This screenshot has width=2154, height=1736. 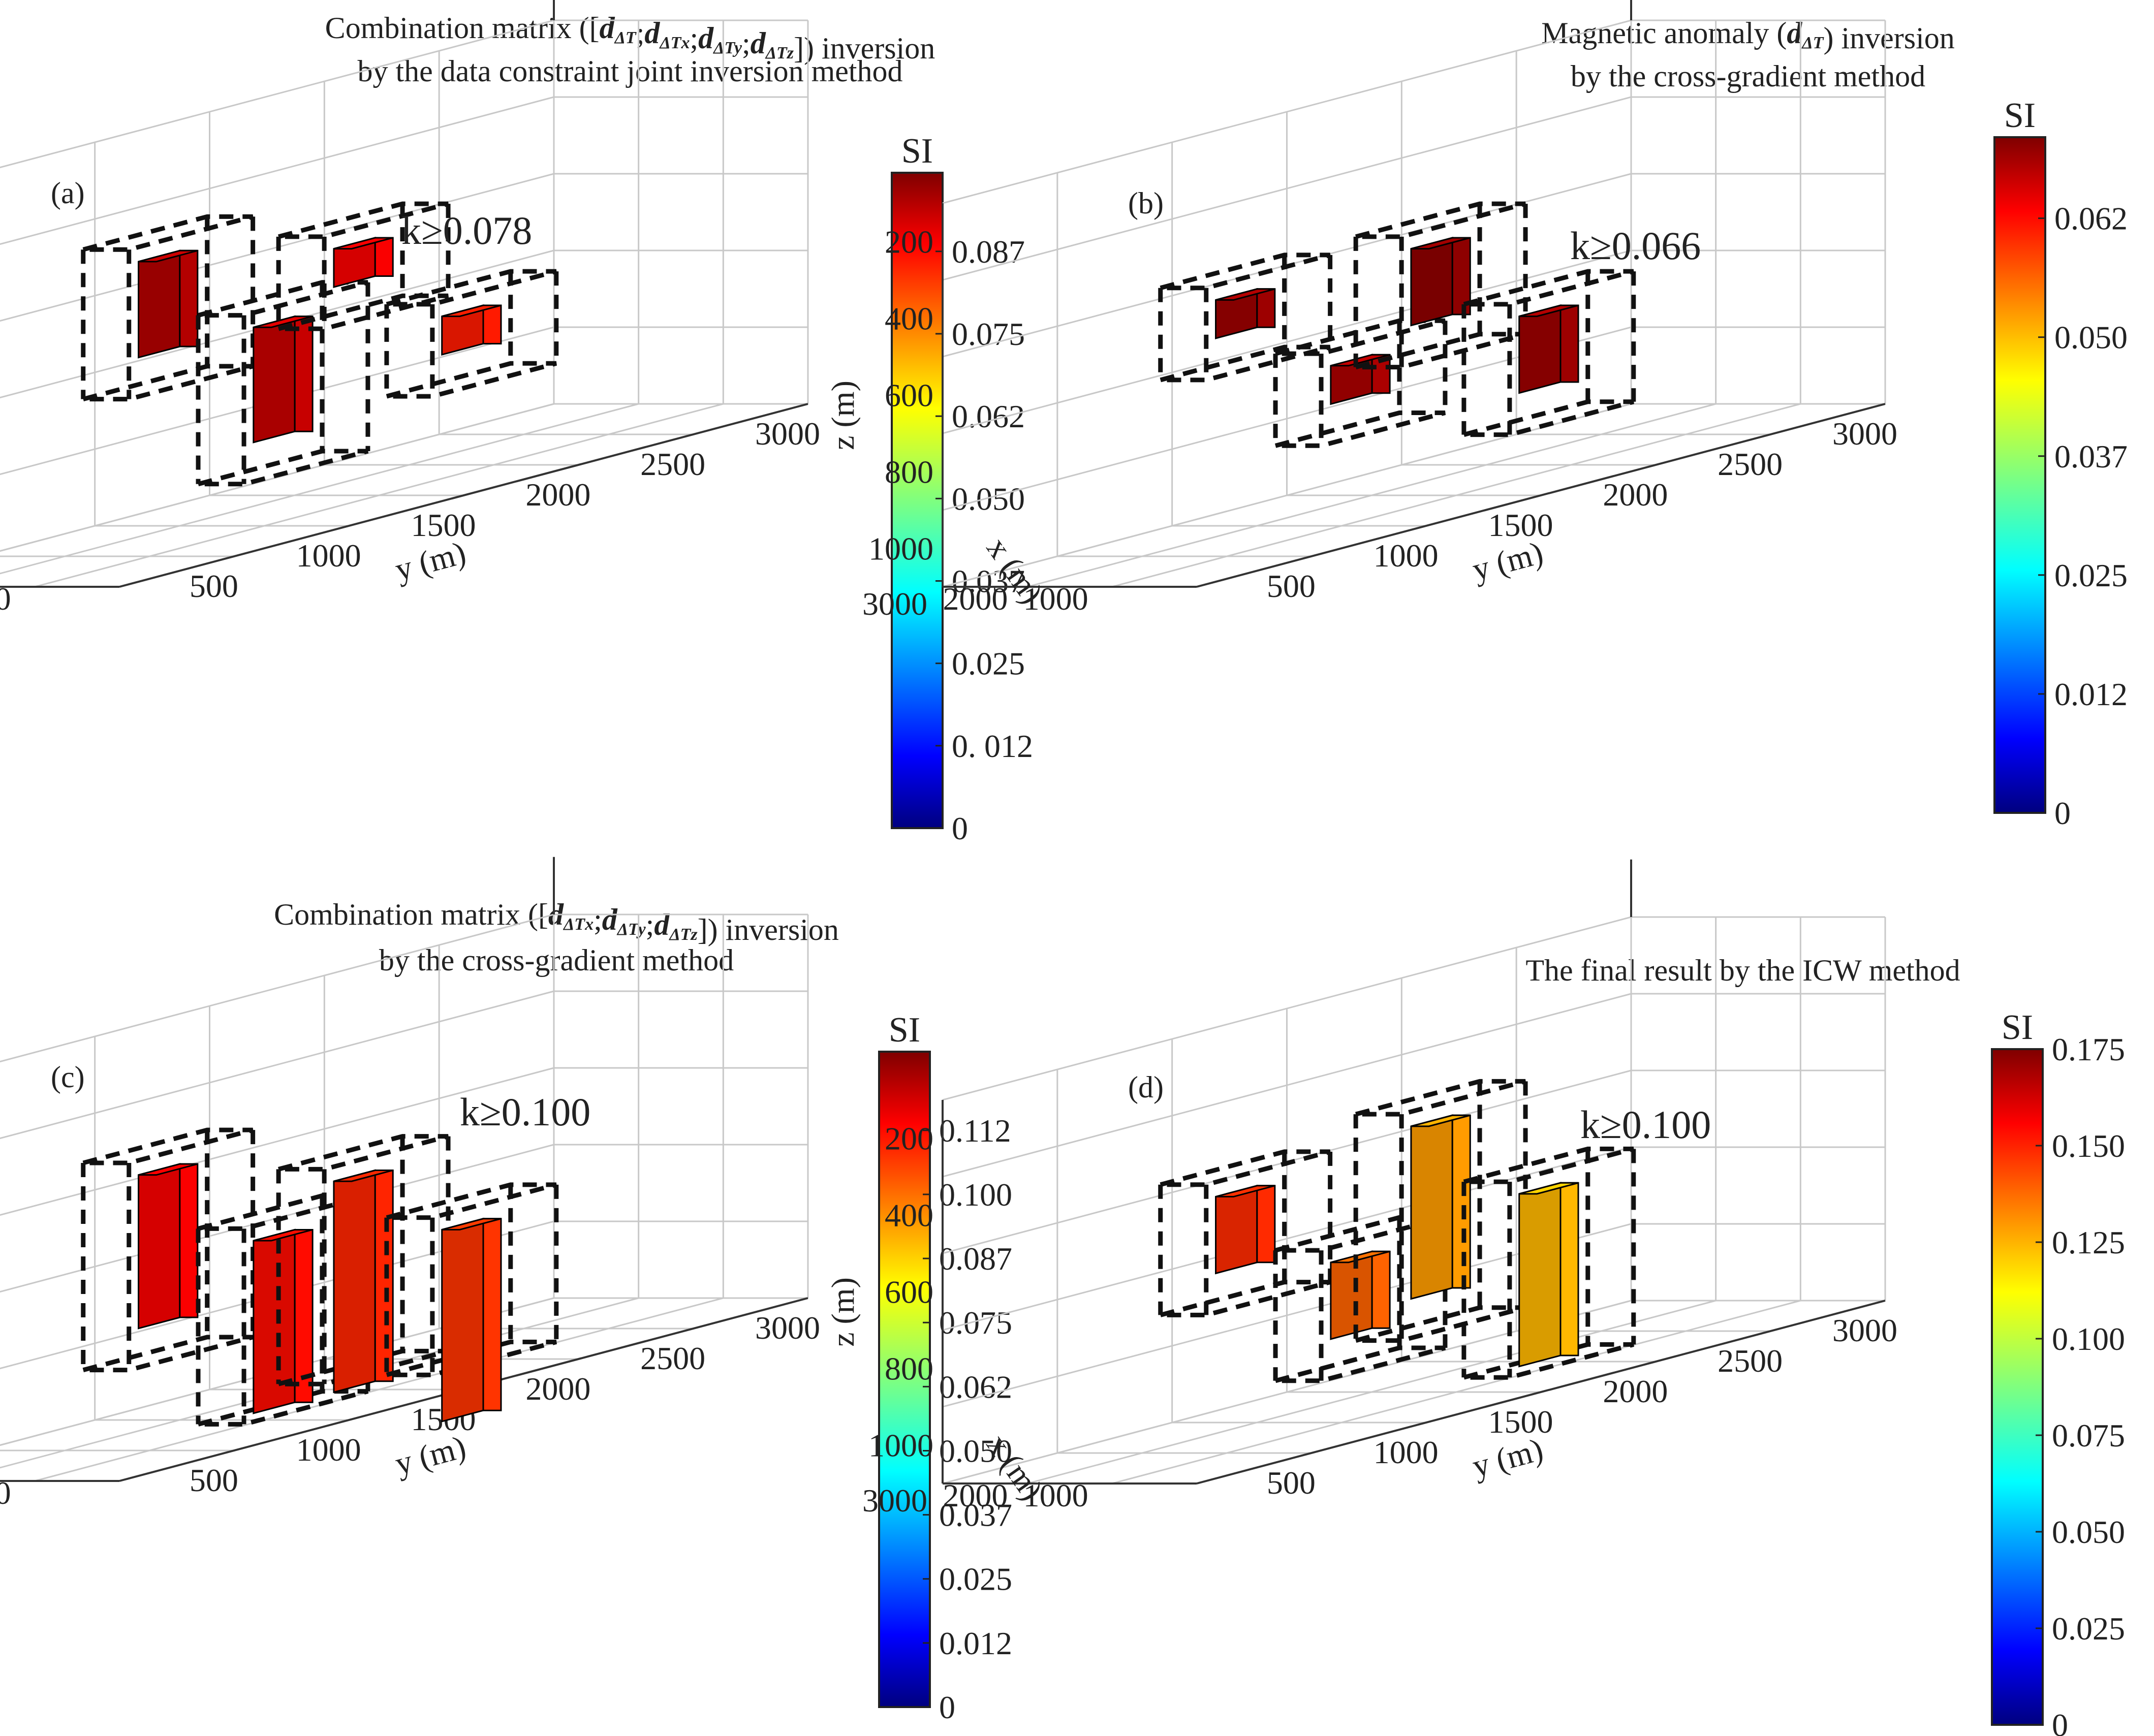 I want to click on colorbar-tick-label: 0.012, so click(x=2091, y=694).